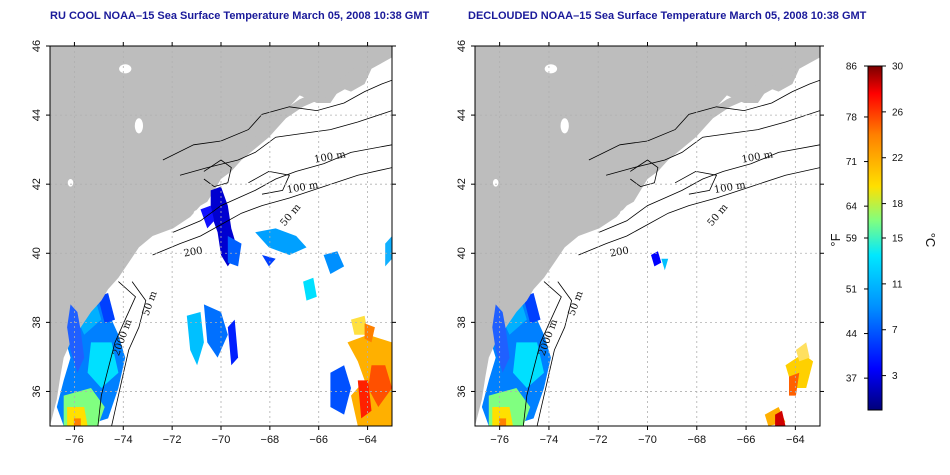 Image resolution: width=950 pixels, height=475 pixels. Describe the element at coordinates (897, 284) in the screenshot. I see `celsius-tick-label: 11` at that location.